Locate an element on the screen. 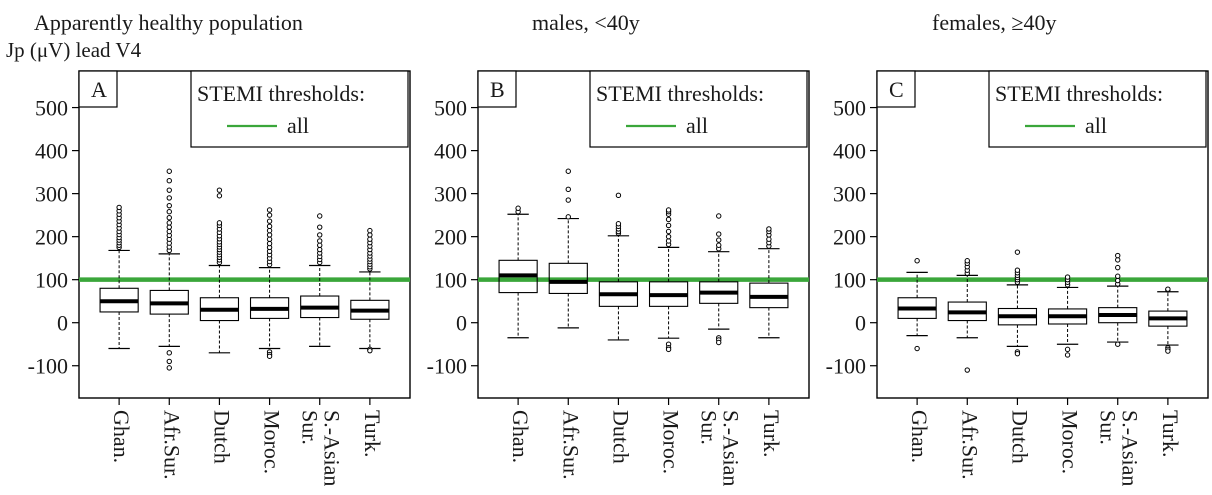  y-tick-label: 0 is located at coordinates (860, 323).